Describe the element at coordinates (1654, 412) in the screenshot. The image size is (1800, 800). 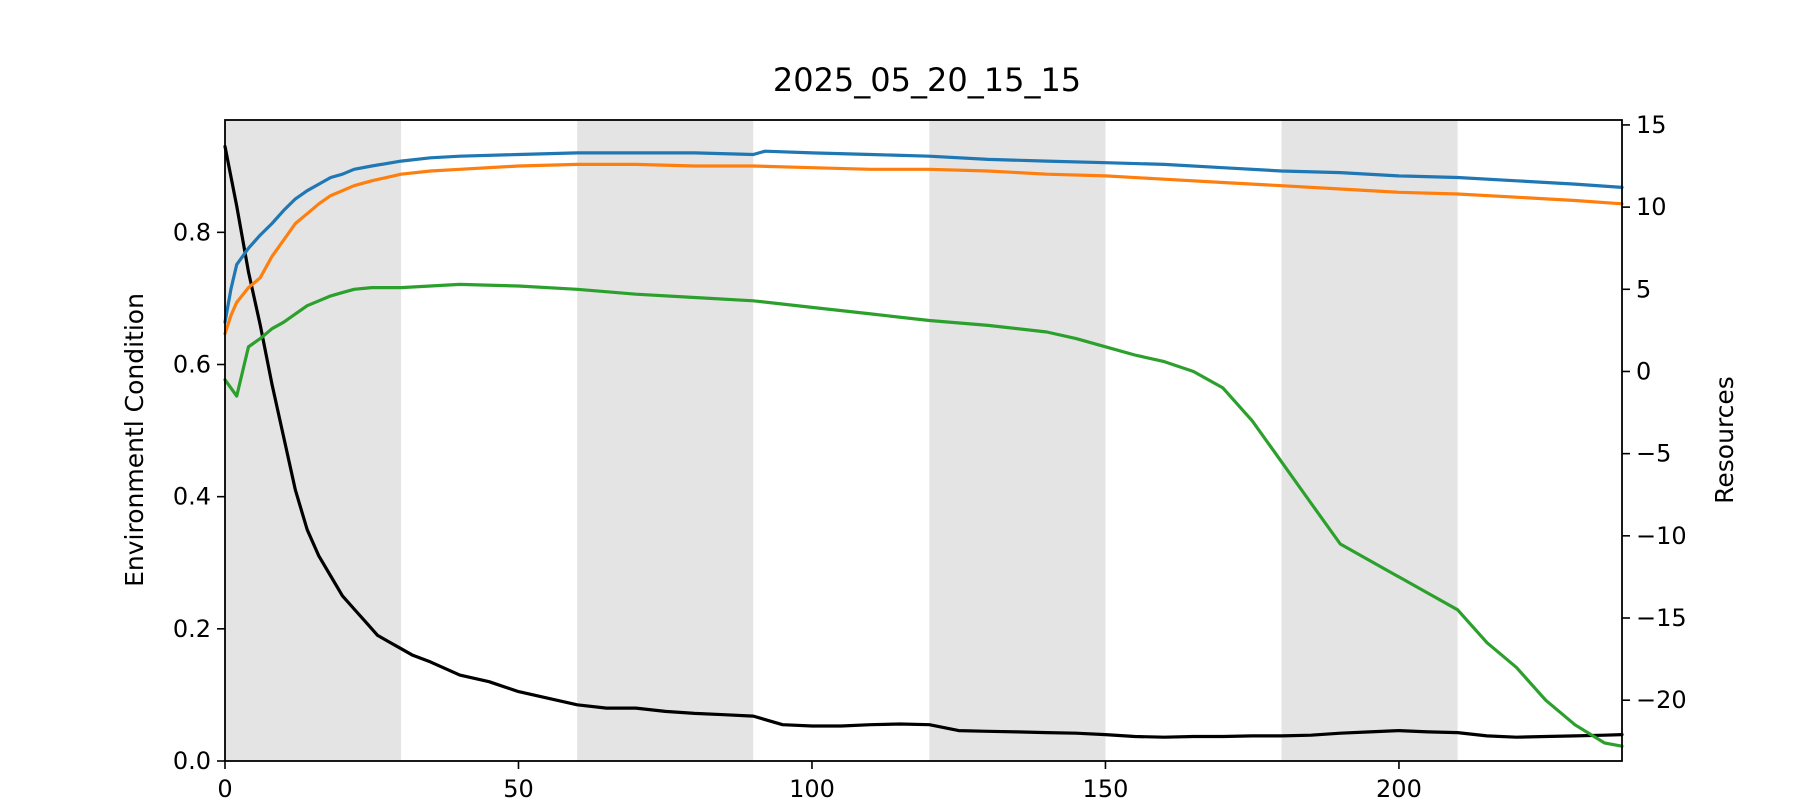
I see `y-right-axis-ticks: −20 −15 −10 −5 0 5 10 15` at that location.